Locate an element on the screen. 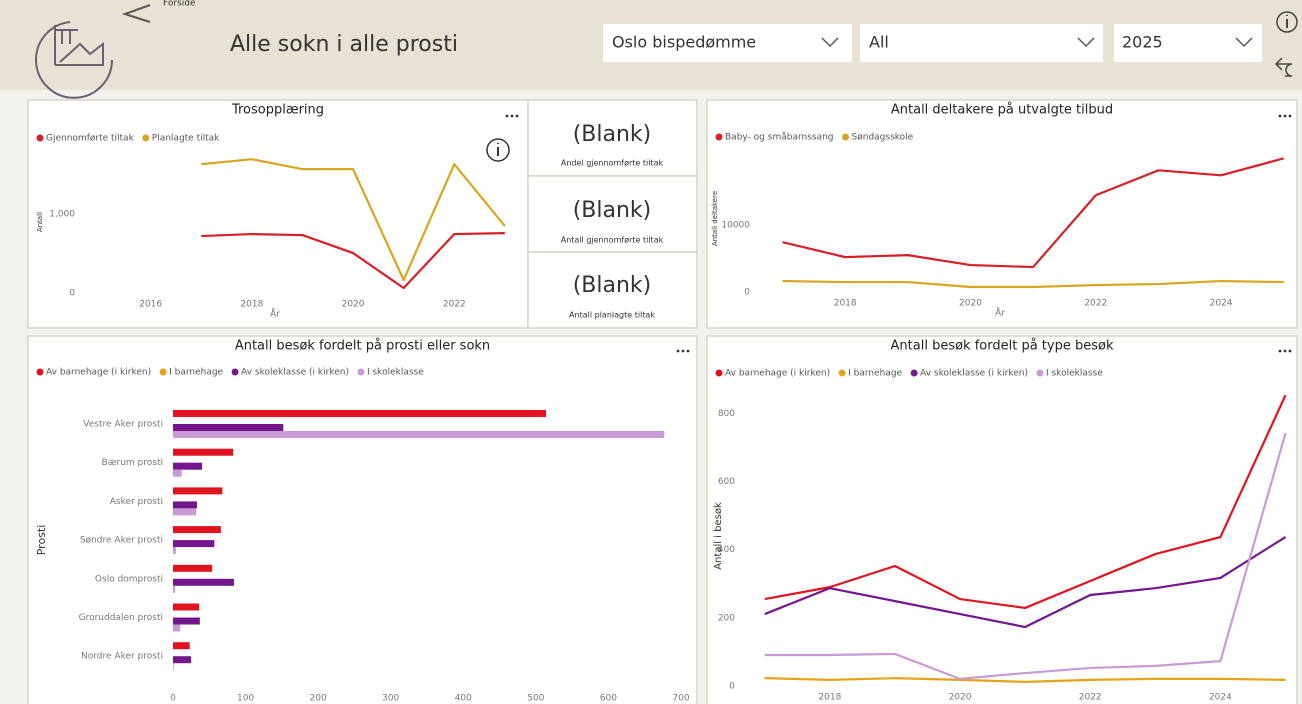  x-tick-label: 200 is located at coordinates (318, 699).